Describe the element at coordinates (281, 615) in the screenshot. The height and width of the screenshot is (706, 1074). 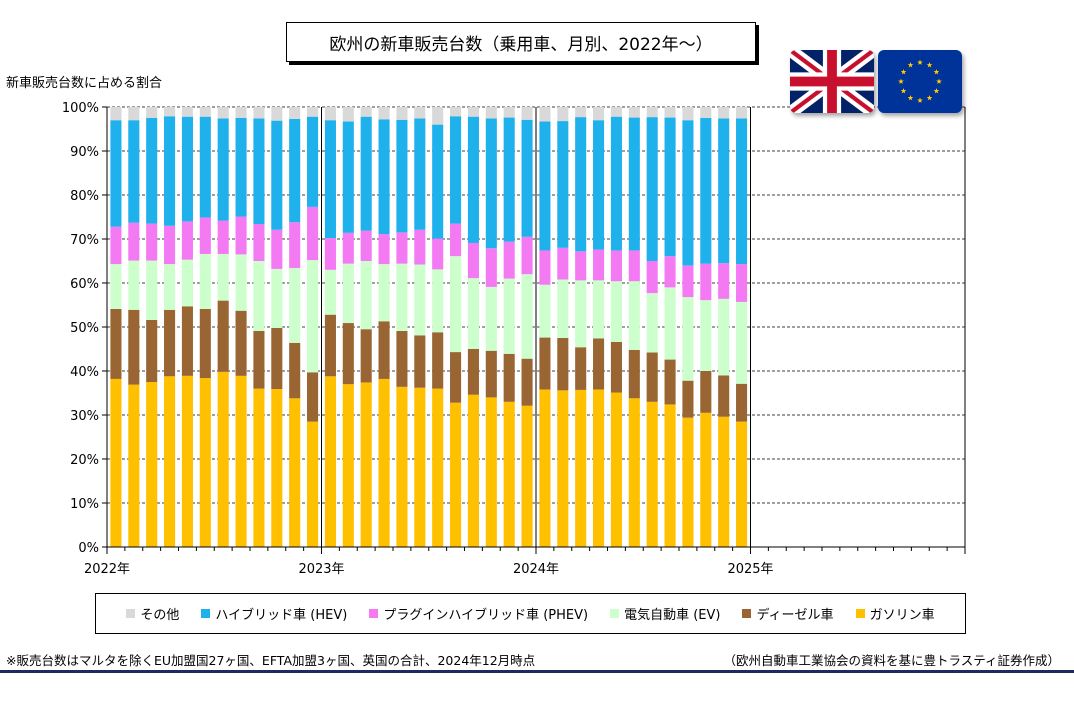
I see `legend-label: ハイブリッド車 (HEV)` at that location.